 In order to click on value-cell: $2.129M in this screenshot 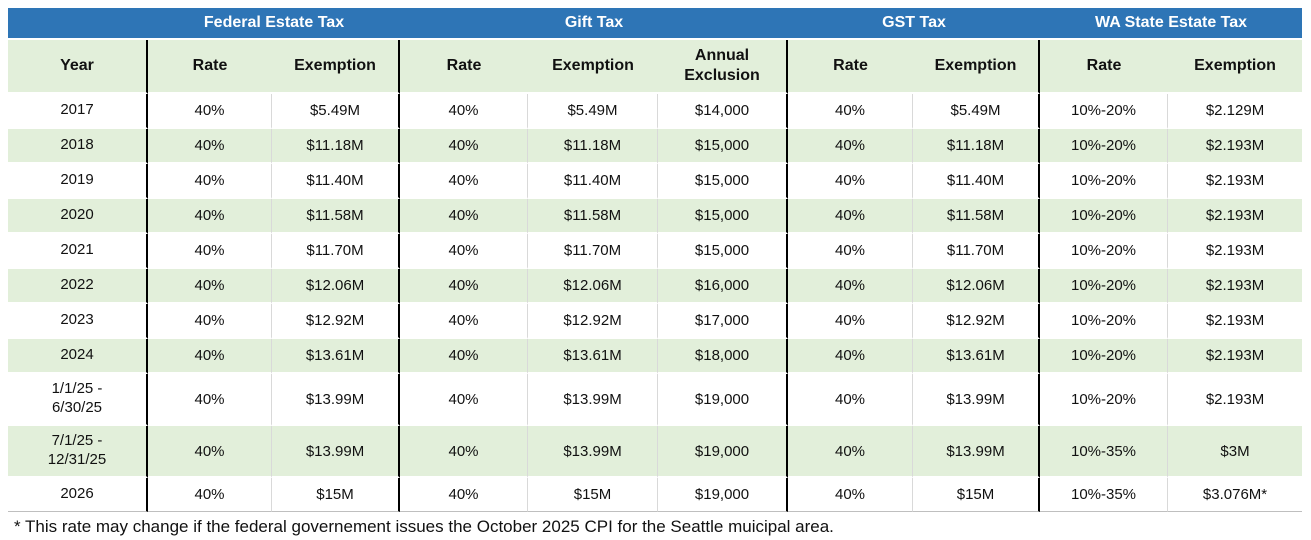, I will do `click(1235, 111)`.